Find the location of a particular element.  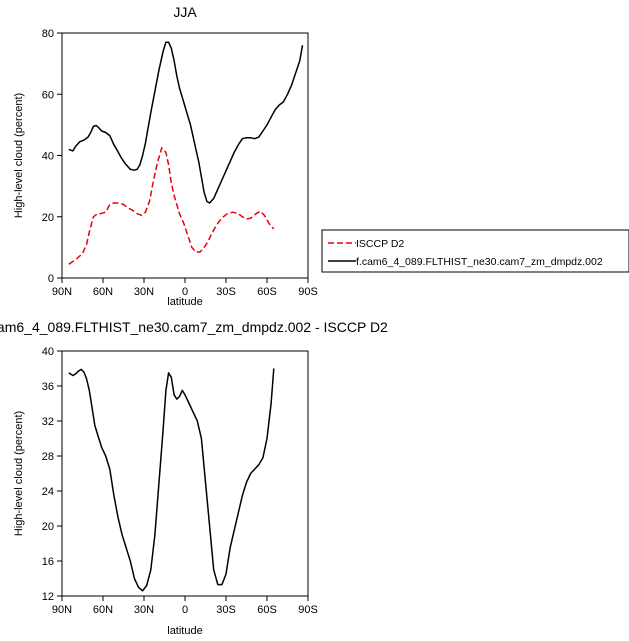

bottom-x-tick-label: 60S is located at coordinates (267, 610).